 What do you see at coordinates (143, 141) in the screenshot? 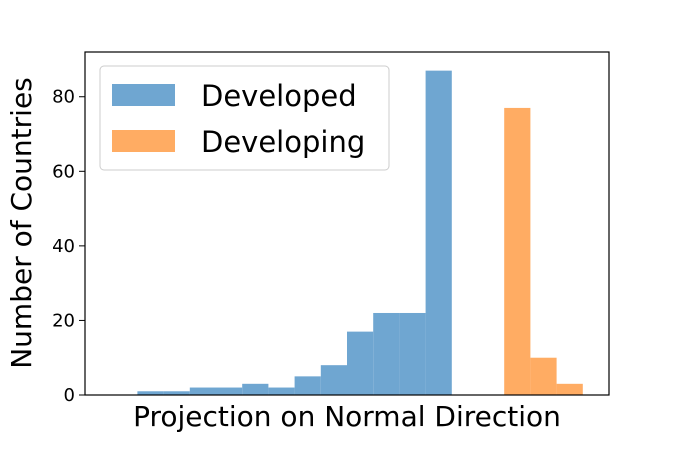
I see `legend-swatch-developing` at bounding box center [143, 141].